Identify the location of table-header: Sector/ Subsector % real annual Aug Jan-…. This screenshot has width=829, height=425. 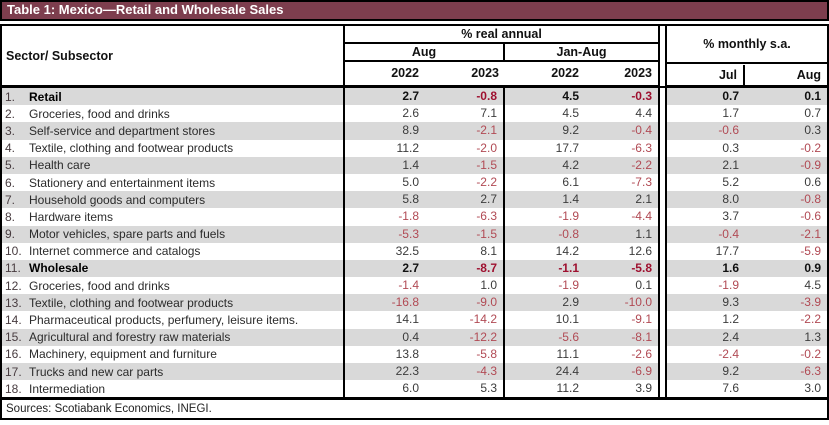
(414, 57).